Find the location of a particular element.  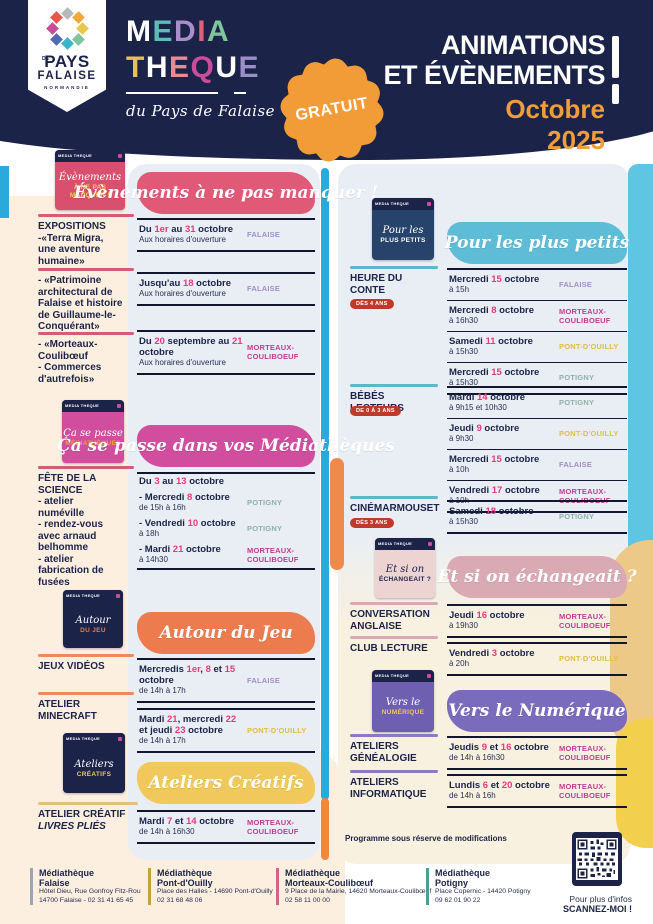

logo-de: DE is located at coordinates (45, 59).